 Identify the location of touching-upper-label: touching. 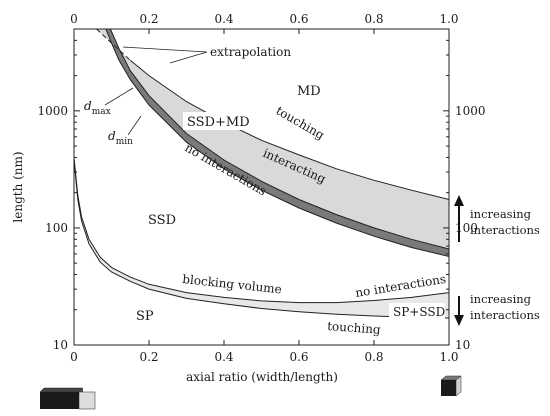
(301, 122).